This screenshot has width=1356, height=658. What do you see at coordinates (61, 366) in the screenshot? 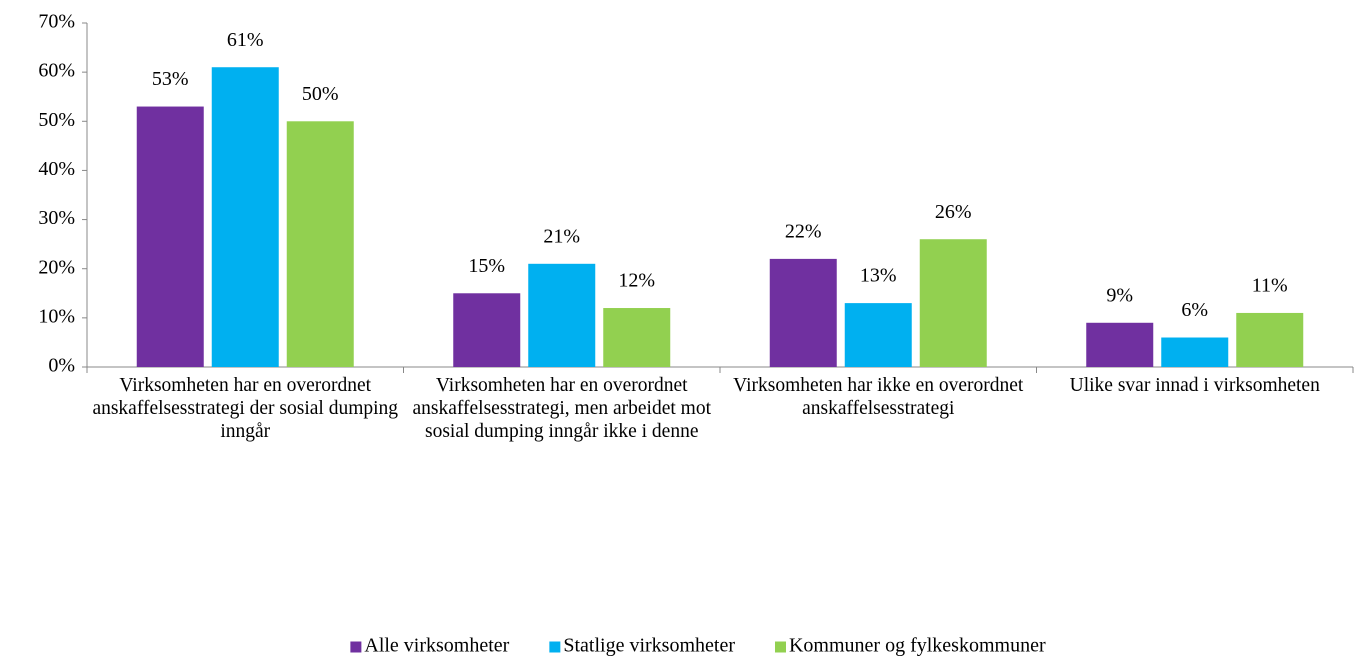
I see `y-tick-label: 0%` at bounding box center [61, 366].